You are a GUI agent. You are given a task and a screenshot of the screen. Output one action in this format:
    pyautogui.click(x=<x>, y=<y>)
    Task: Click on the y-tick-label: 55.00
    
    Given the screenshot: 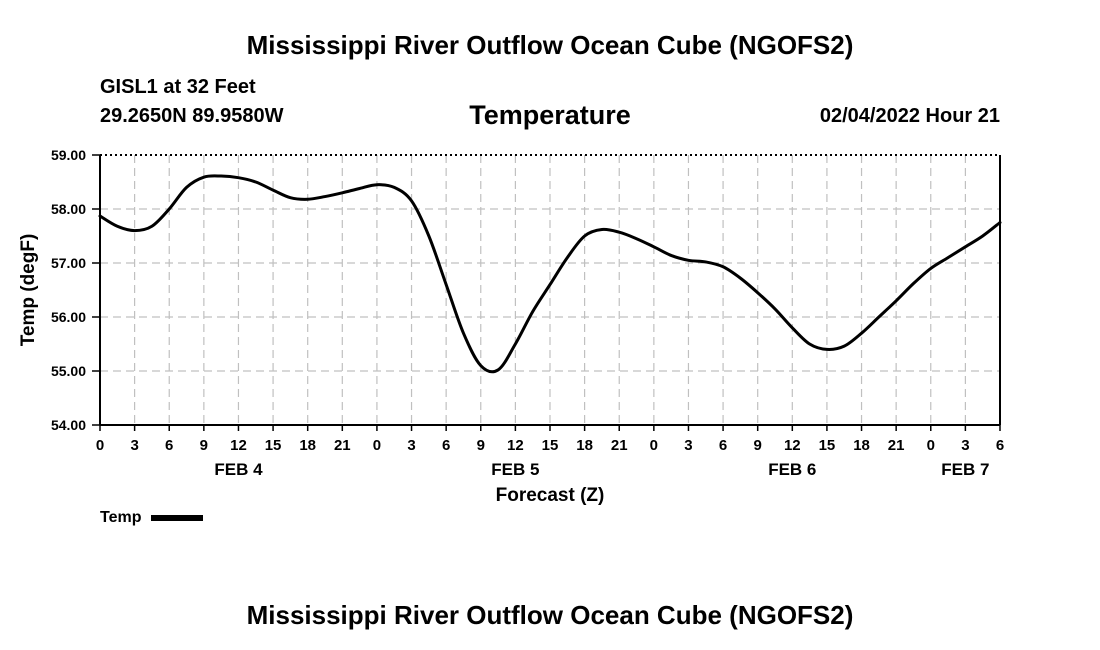 What is the action you would take?
    pyautogui.click(x=68, y=371)
    